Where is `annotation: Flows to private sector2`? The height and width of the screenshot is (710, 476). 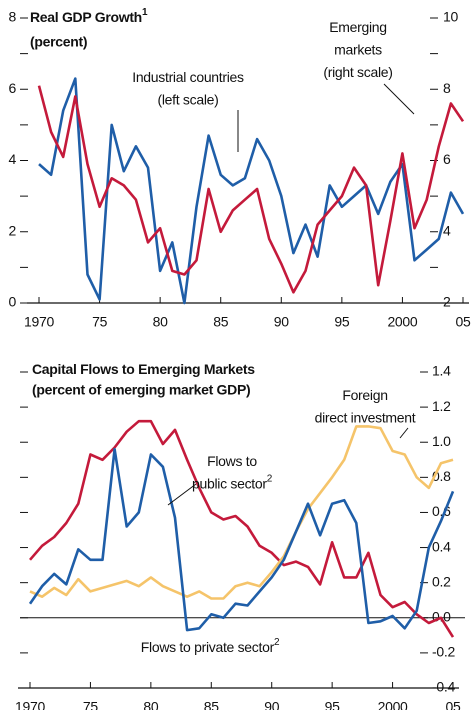 annotation: Flows to private sector2 is located at coordinates (210, 646).